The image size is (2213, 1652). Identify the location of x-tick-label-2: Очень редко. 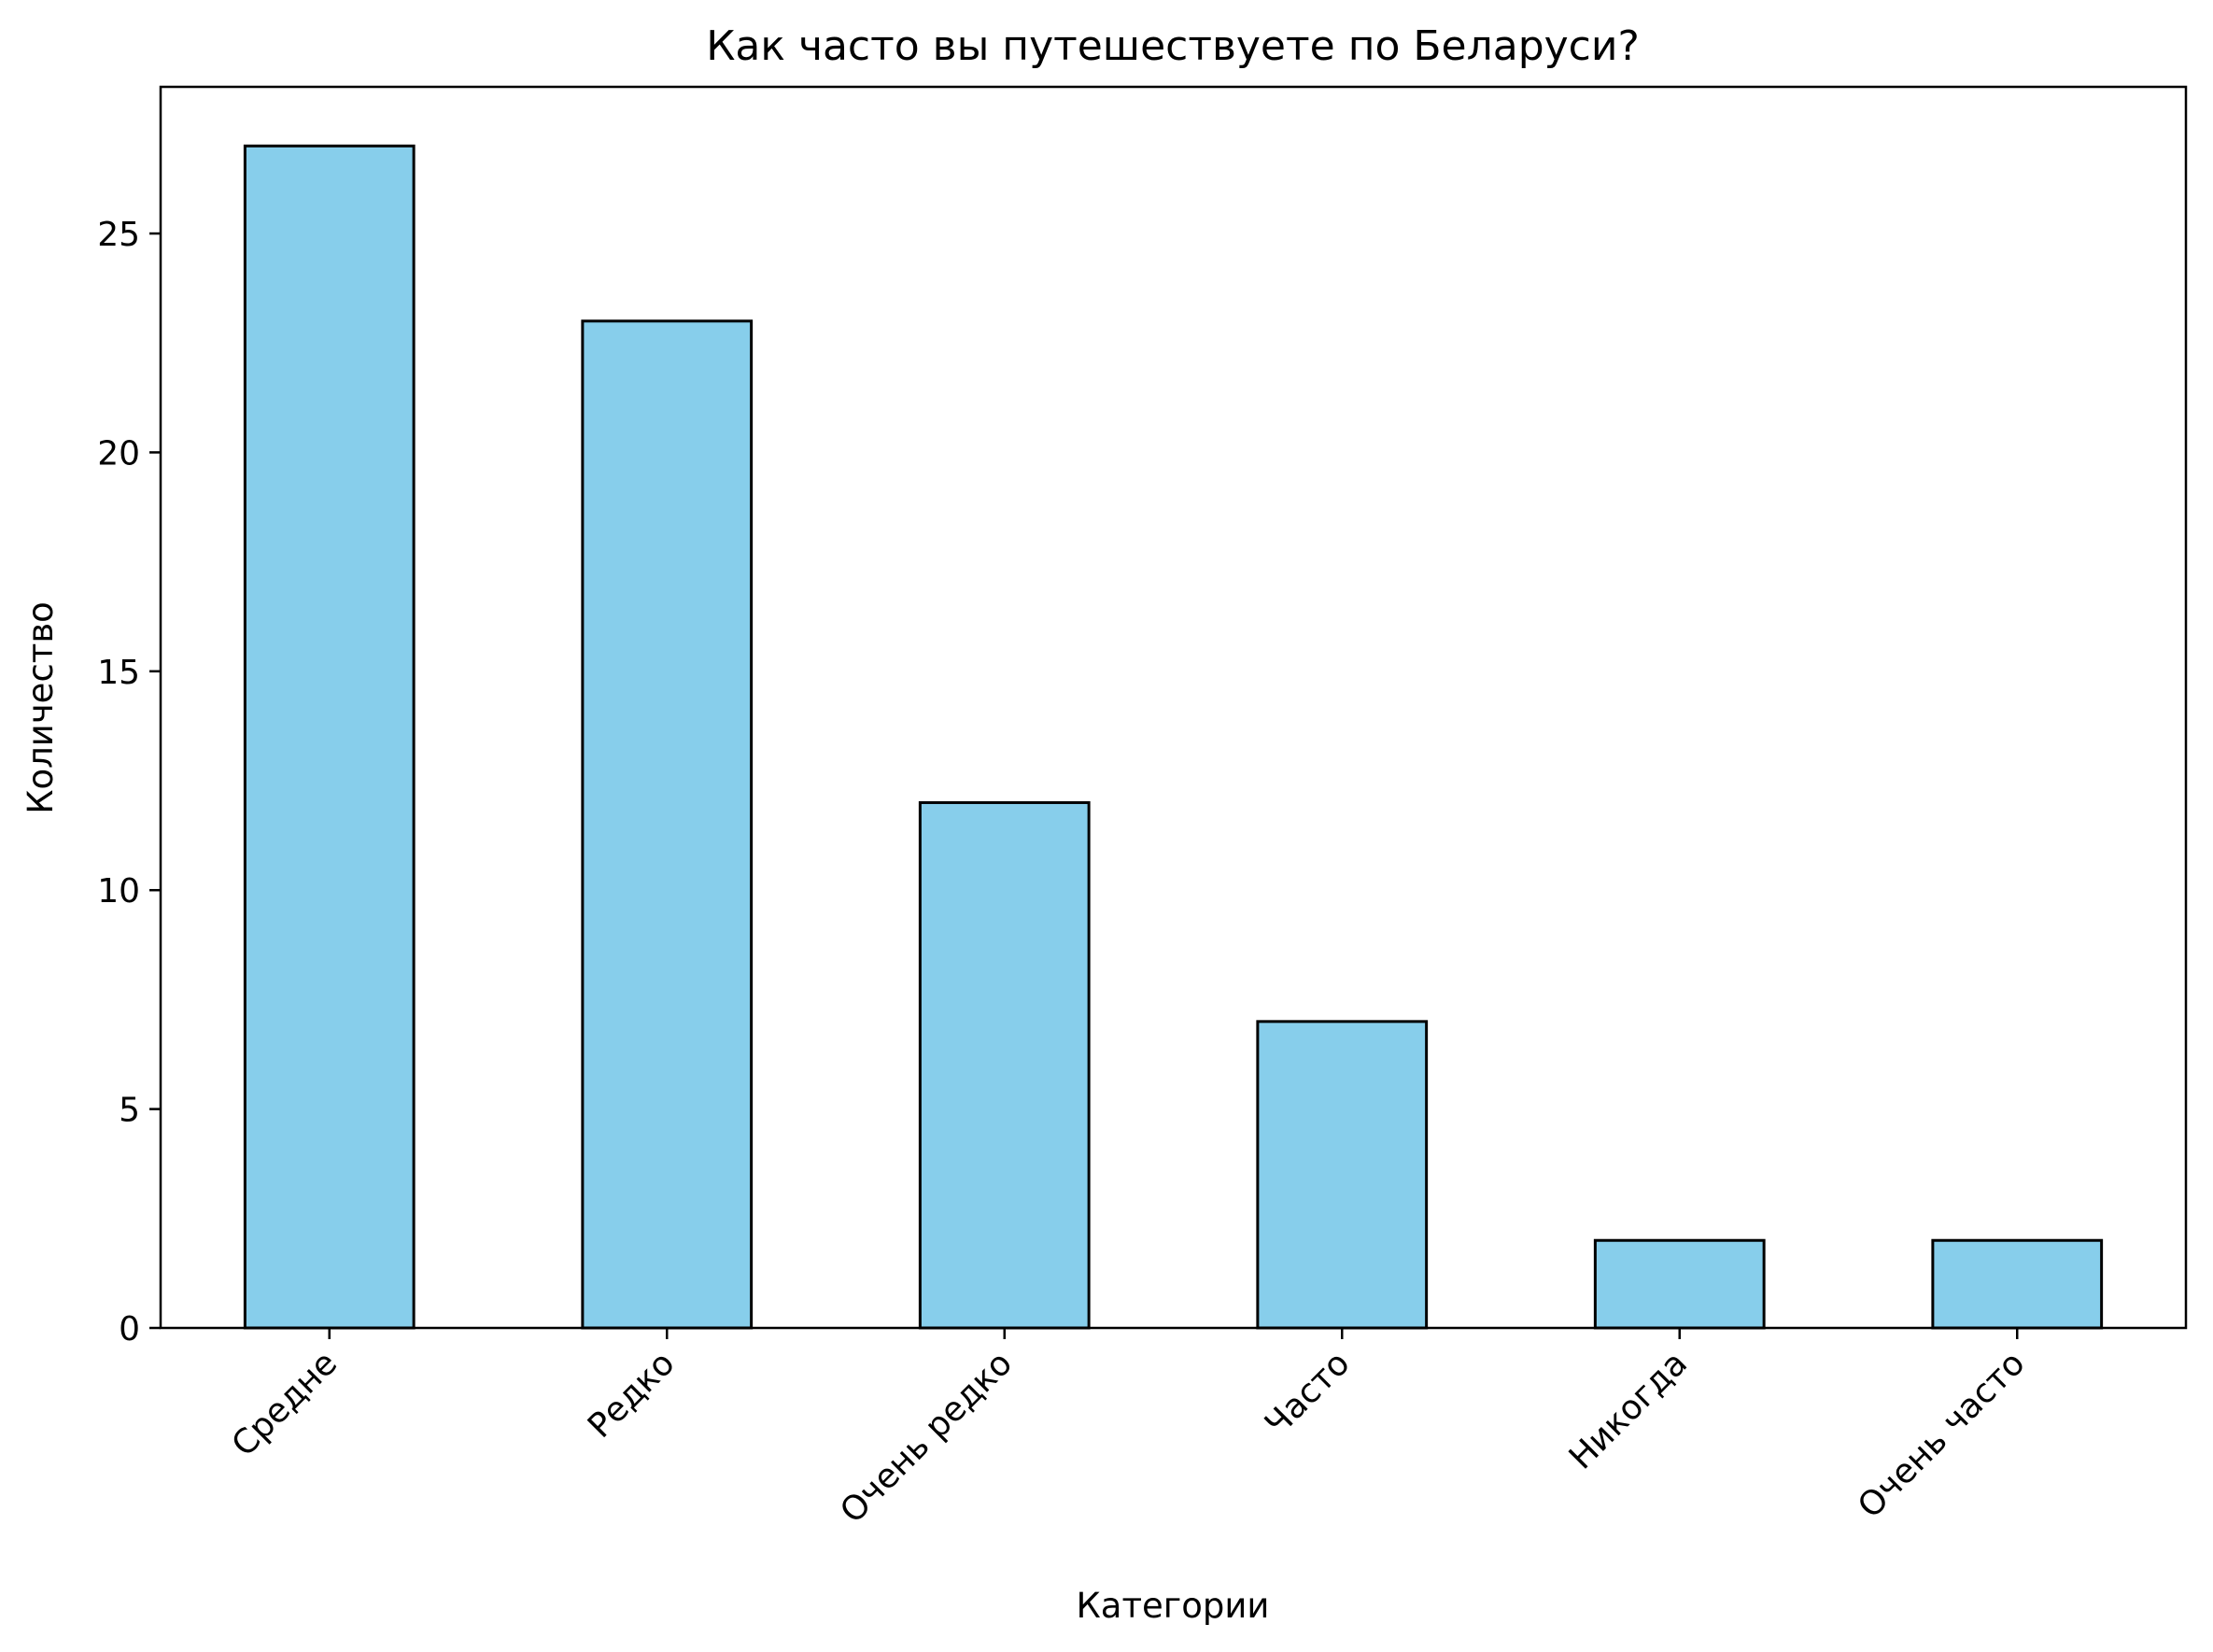
(927, 1437).